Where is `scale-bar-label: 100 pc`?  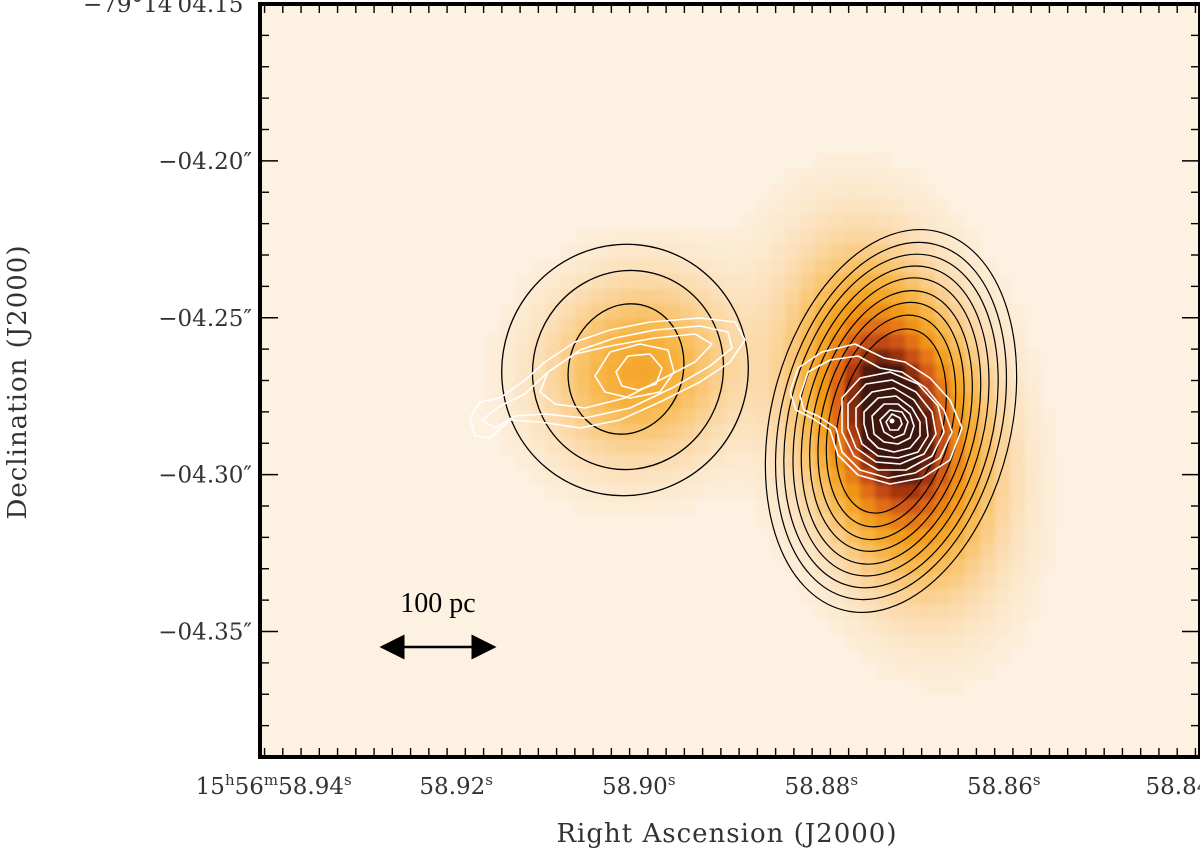 scale-bar-label: 100 pc is located at coordinates (437, 603).